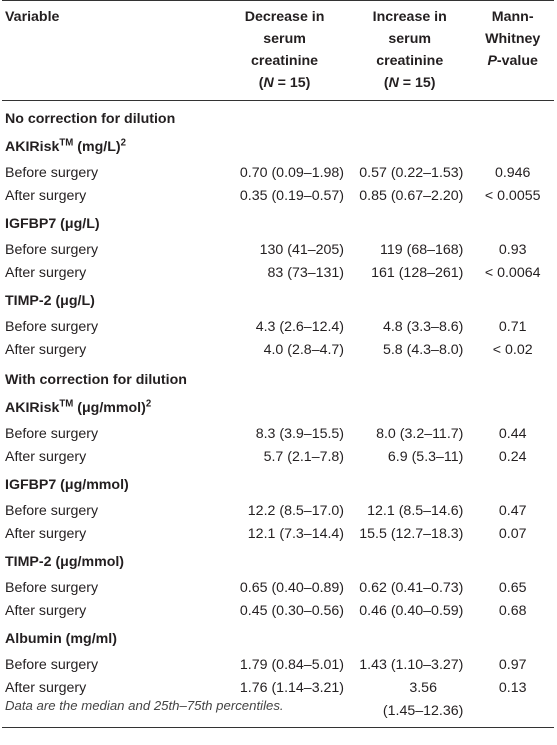 The width and height of the screenshot is (557, 745). Describe the element at coordinates (97, 147) in the screenshot. I see `subsection-unit: (mg/L)` at that location.